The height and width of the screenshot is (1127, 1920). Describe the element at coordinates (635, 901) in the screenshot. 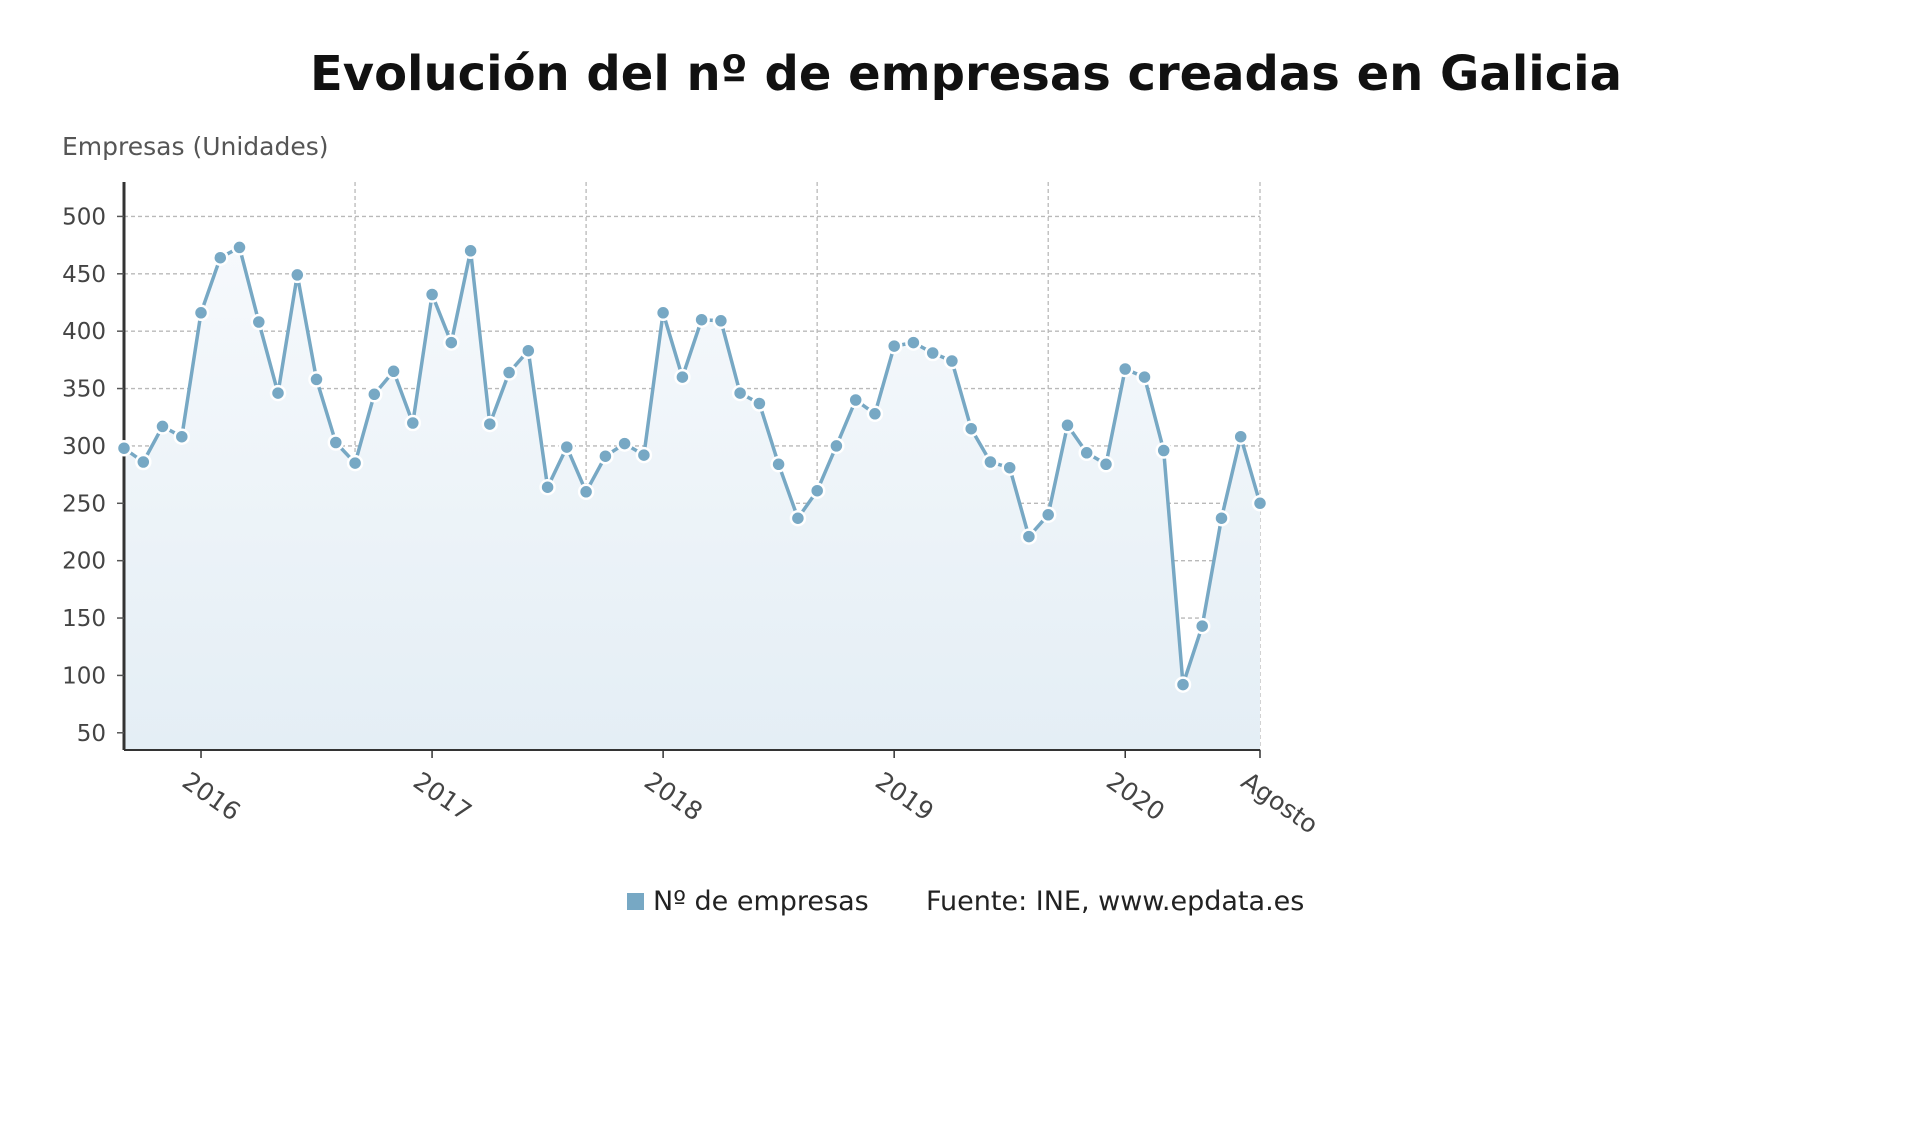

I see `legend-swatch` at that location.